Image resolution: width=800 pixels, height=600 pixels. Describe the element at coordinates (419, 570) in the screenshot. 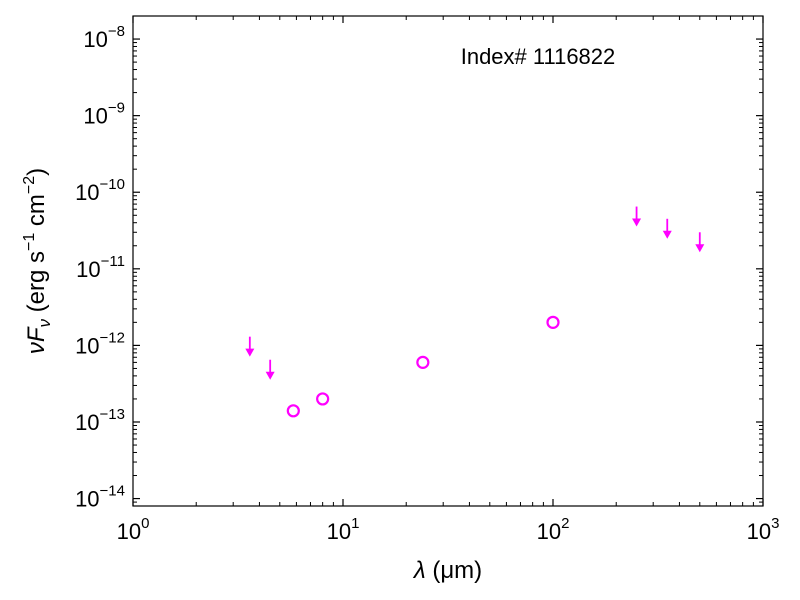

I see `x-axis-symbol: λ` at that location.